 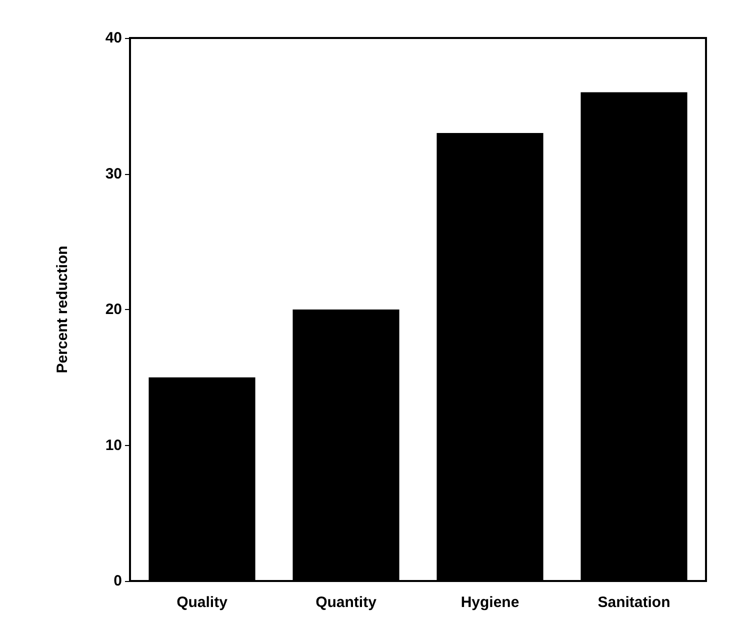 I want to click on y-tick-label: 40, so click(x=113, y=38).